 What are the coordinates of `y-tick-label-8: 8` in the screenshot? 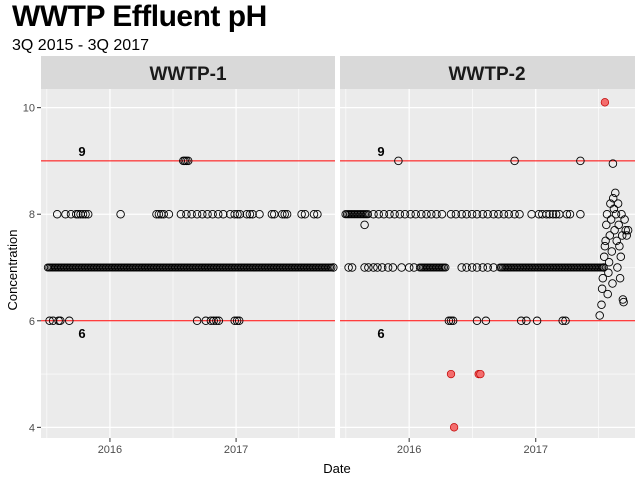 It's located at (32, 215).